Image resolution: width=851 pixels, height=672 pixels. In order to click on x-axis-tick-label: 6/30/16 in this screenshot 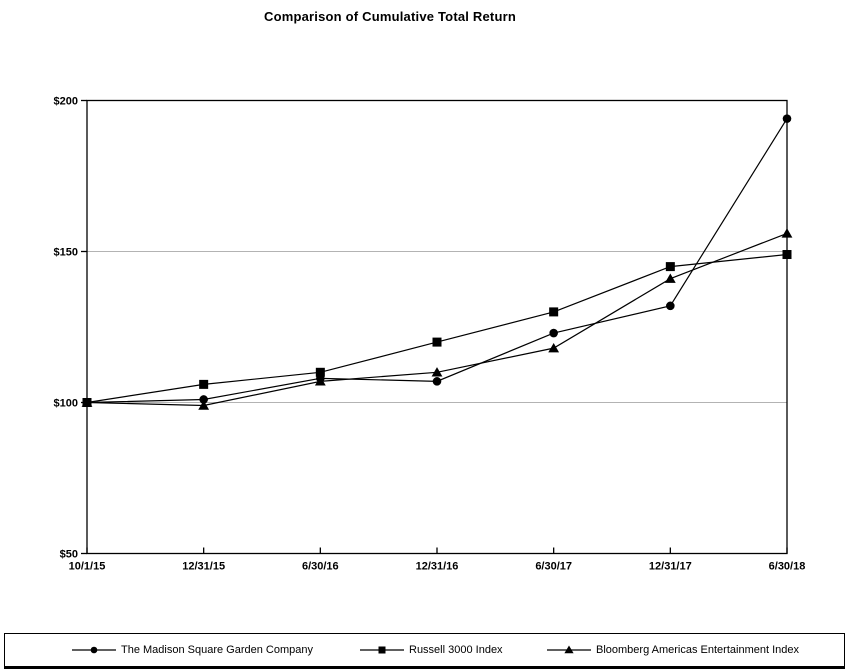, I will do `click(320, 567)`.